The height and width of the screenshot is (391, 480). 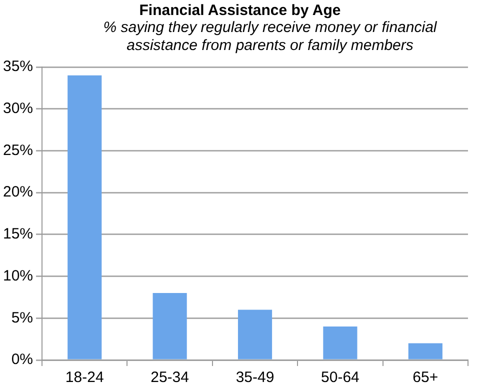 I want to click on x-tick-label: 18-24, so click(x=84, y=377).